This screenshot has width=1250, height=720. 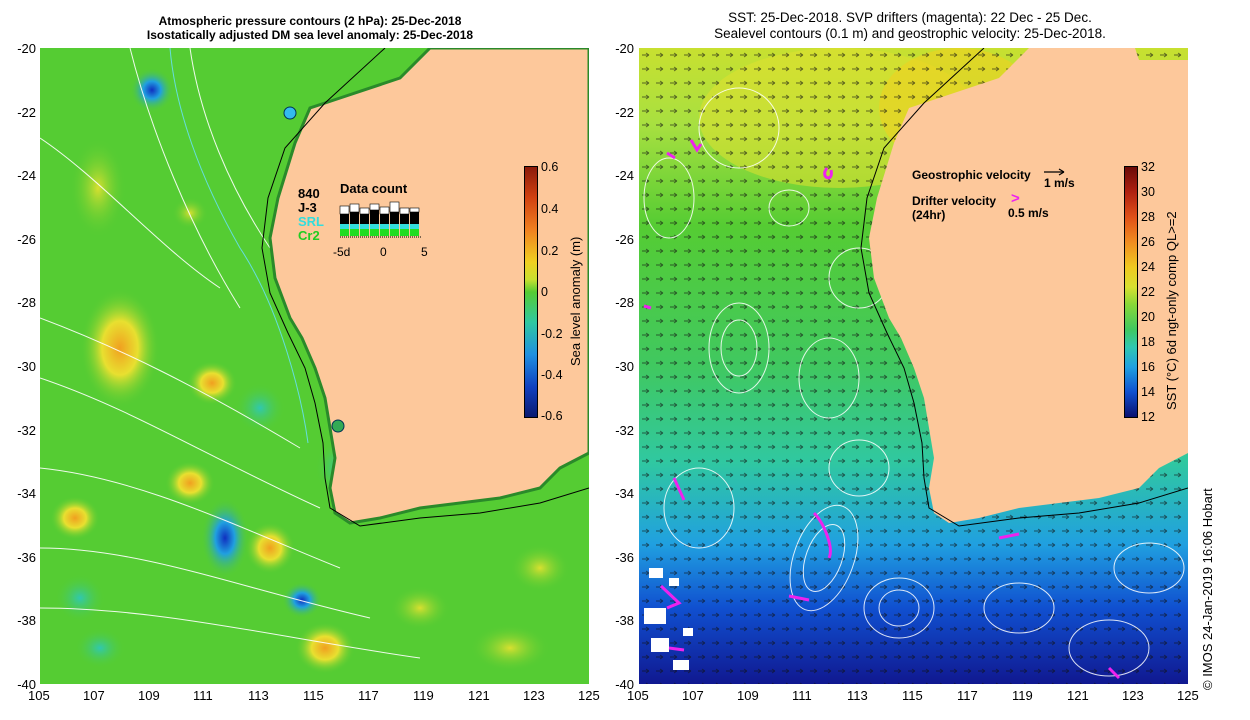 What do you see at coordinates (1148, 167) in the screenshot?
I see `right-cb-tick: 32` at bounding box center [1148, 167].